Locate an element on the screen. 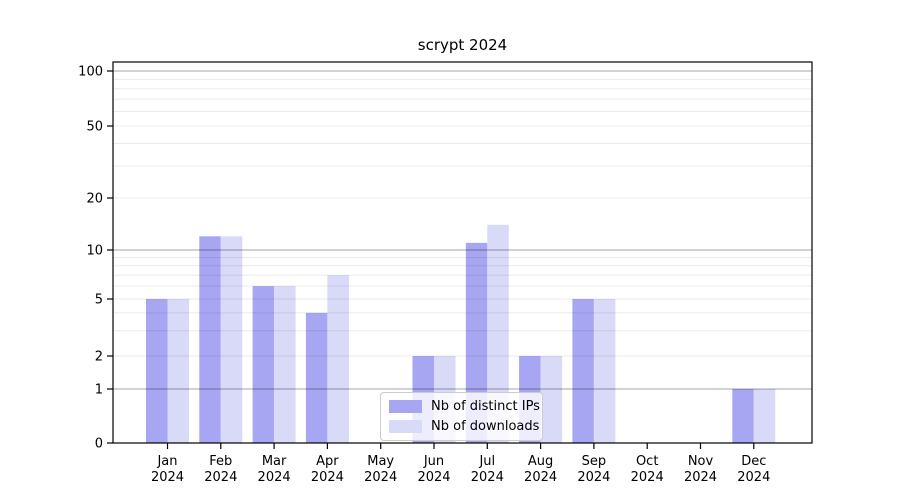 The width and height of the screenshot is (900, 500). bar-feb-downloads is located at coordinates (231, 339).